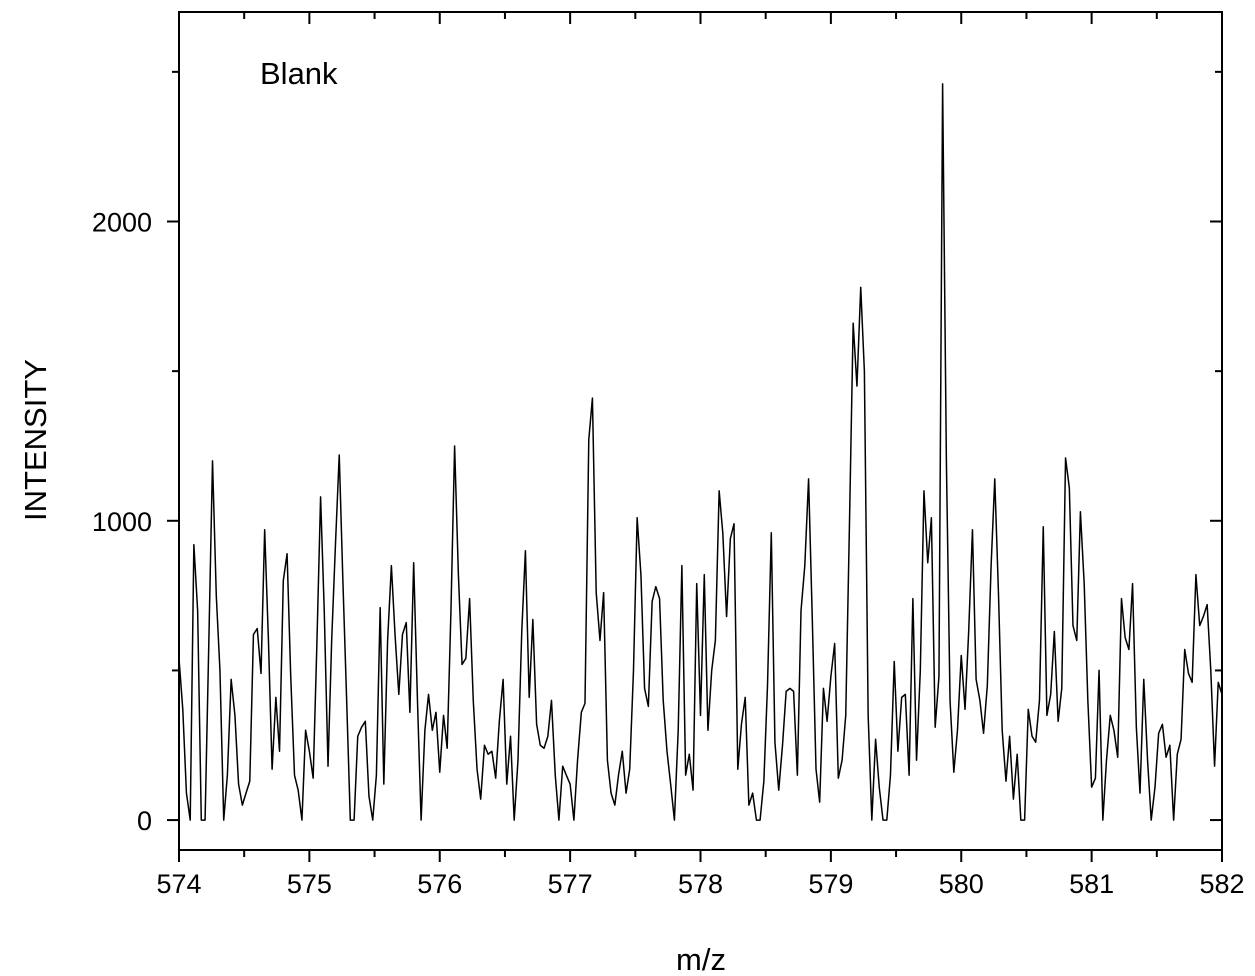  Describe the element at coordinates (1091, 884) in the screenshot. I see `x-tick-label: 581` at that location.